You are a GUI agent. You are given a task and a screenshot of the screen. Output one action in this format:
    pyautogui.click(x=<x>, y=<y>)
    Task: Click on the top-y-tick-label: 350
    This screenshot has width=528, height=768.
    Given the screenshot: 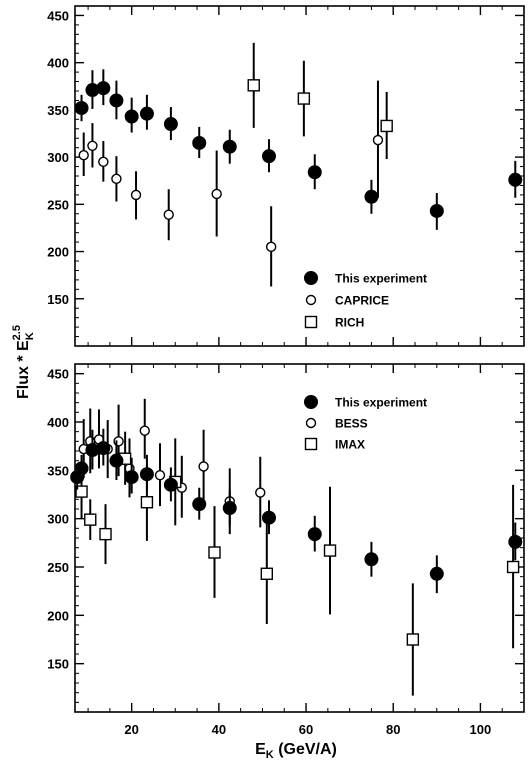 What is the action you would take?
    pyautogui.click(x=58, y=110)
    